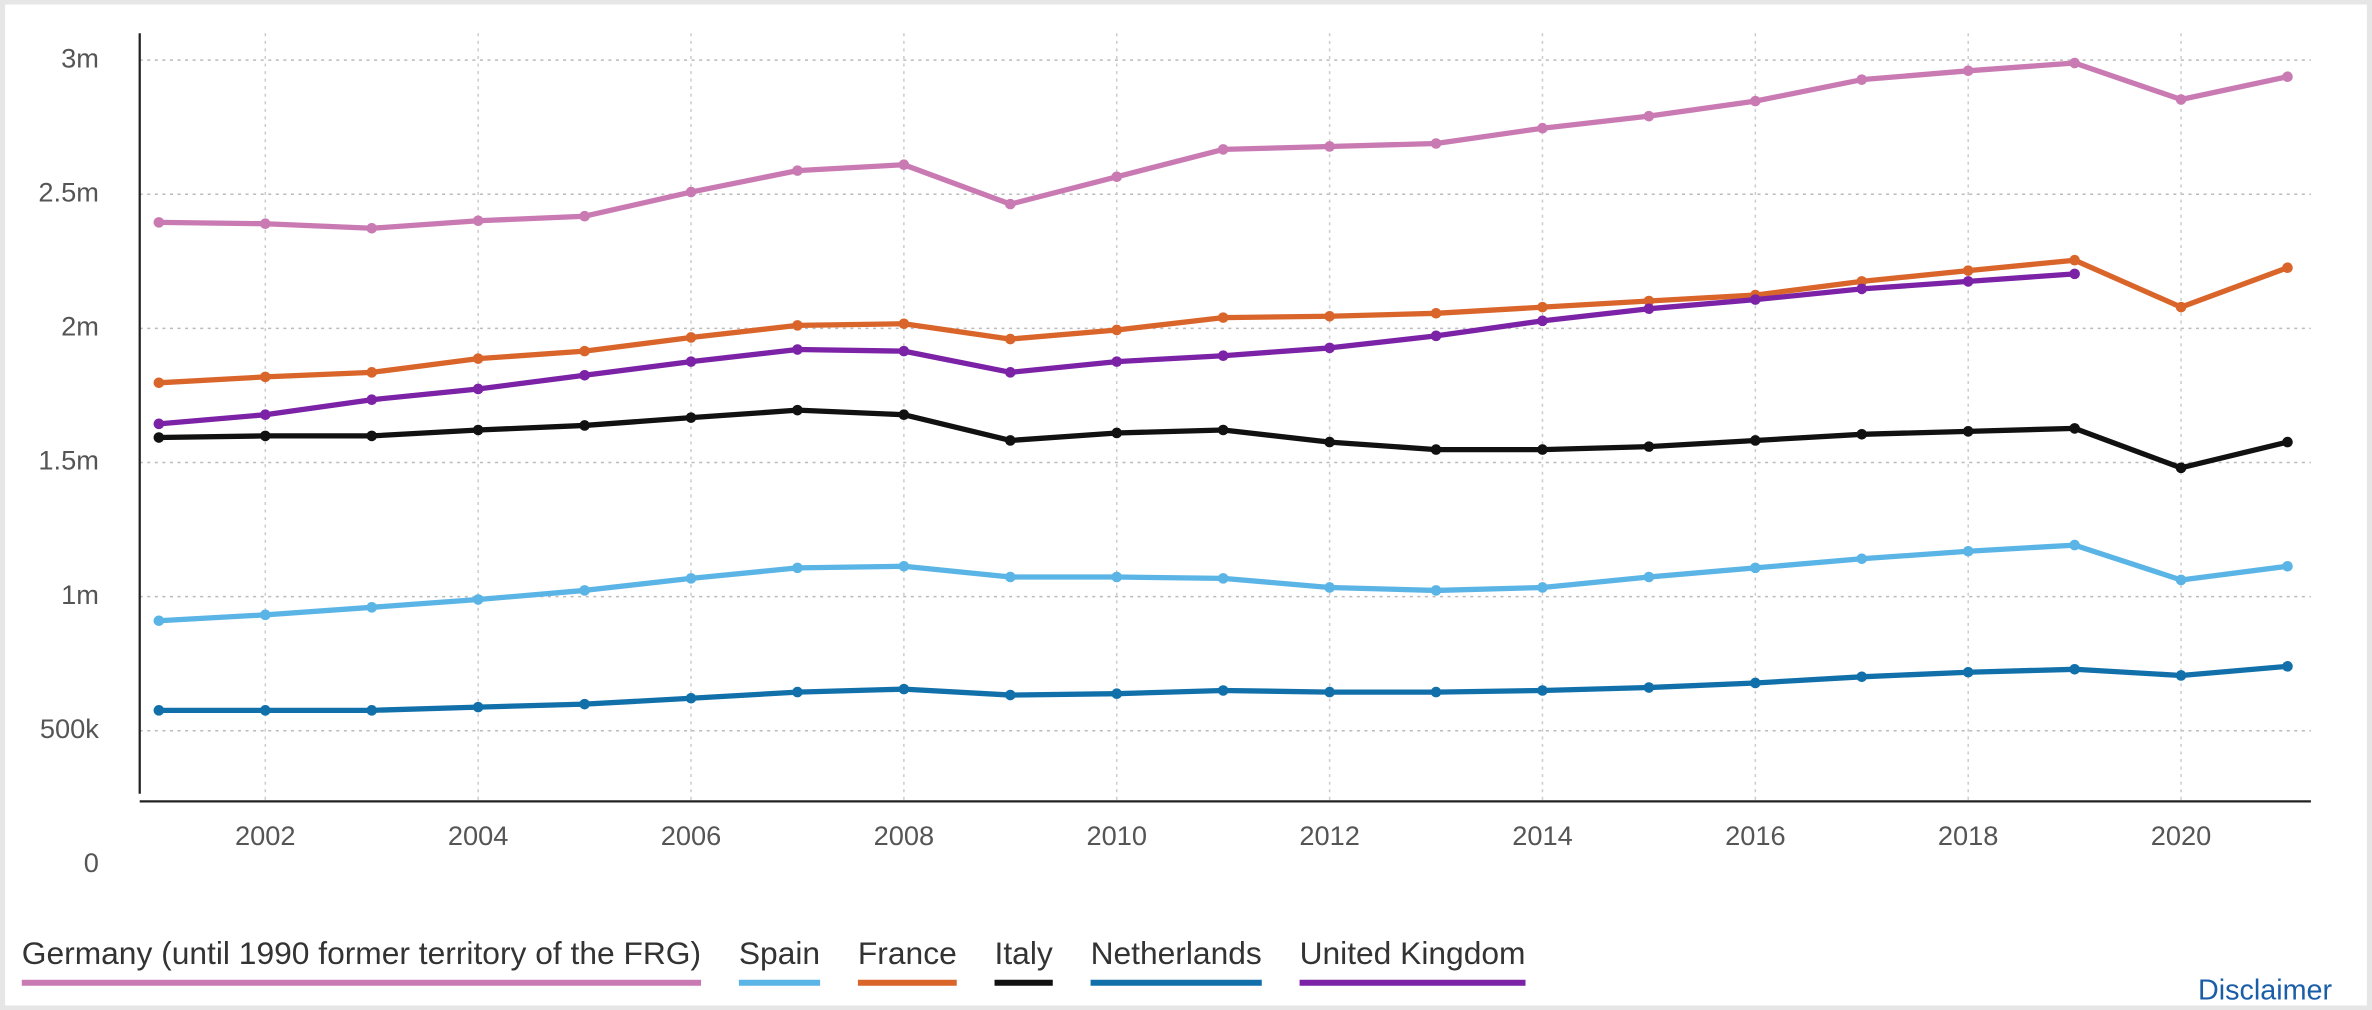 This screenshot has width=2372, height=1010. What do you see at coordinates (2181, 835) in the screenshot?
I see `x-tick-label: 2020` at bounding box center [2181, 835].